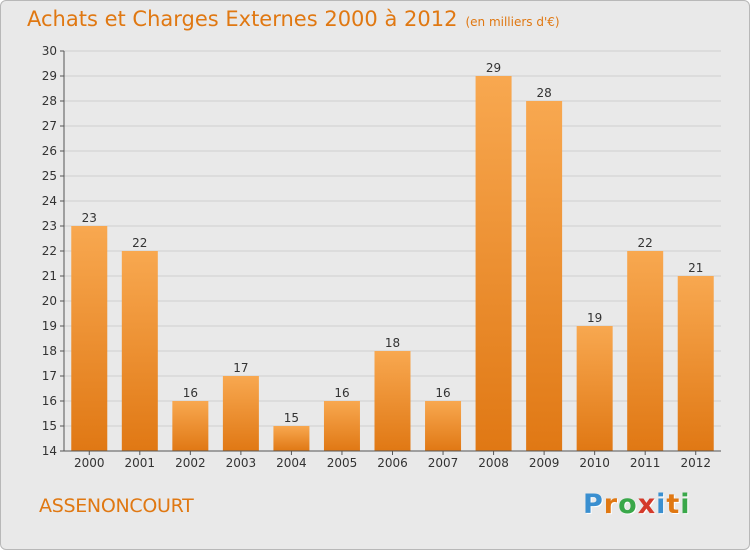 Image resolution: width=750 pixels, height=550 pixels. What do you see at coordinates (190, 426) in the screenshot?
I see `bar-2002` at bounding box center [190, 426].